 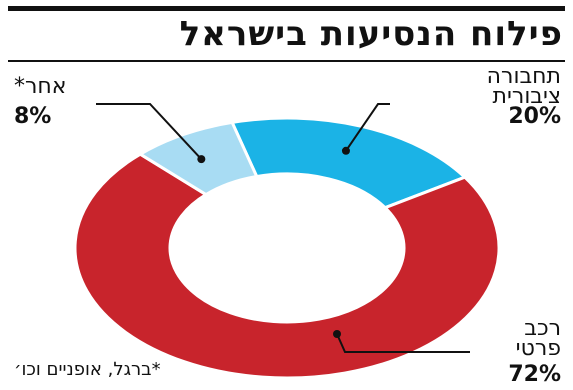 What do you see at coordinates (367, 127) in the screenshot?
I see `public-transport-leader-line` at bounding box center [367, 127].